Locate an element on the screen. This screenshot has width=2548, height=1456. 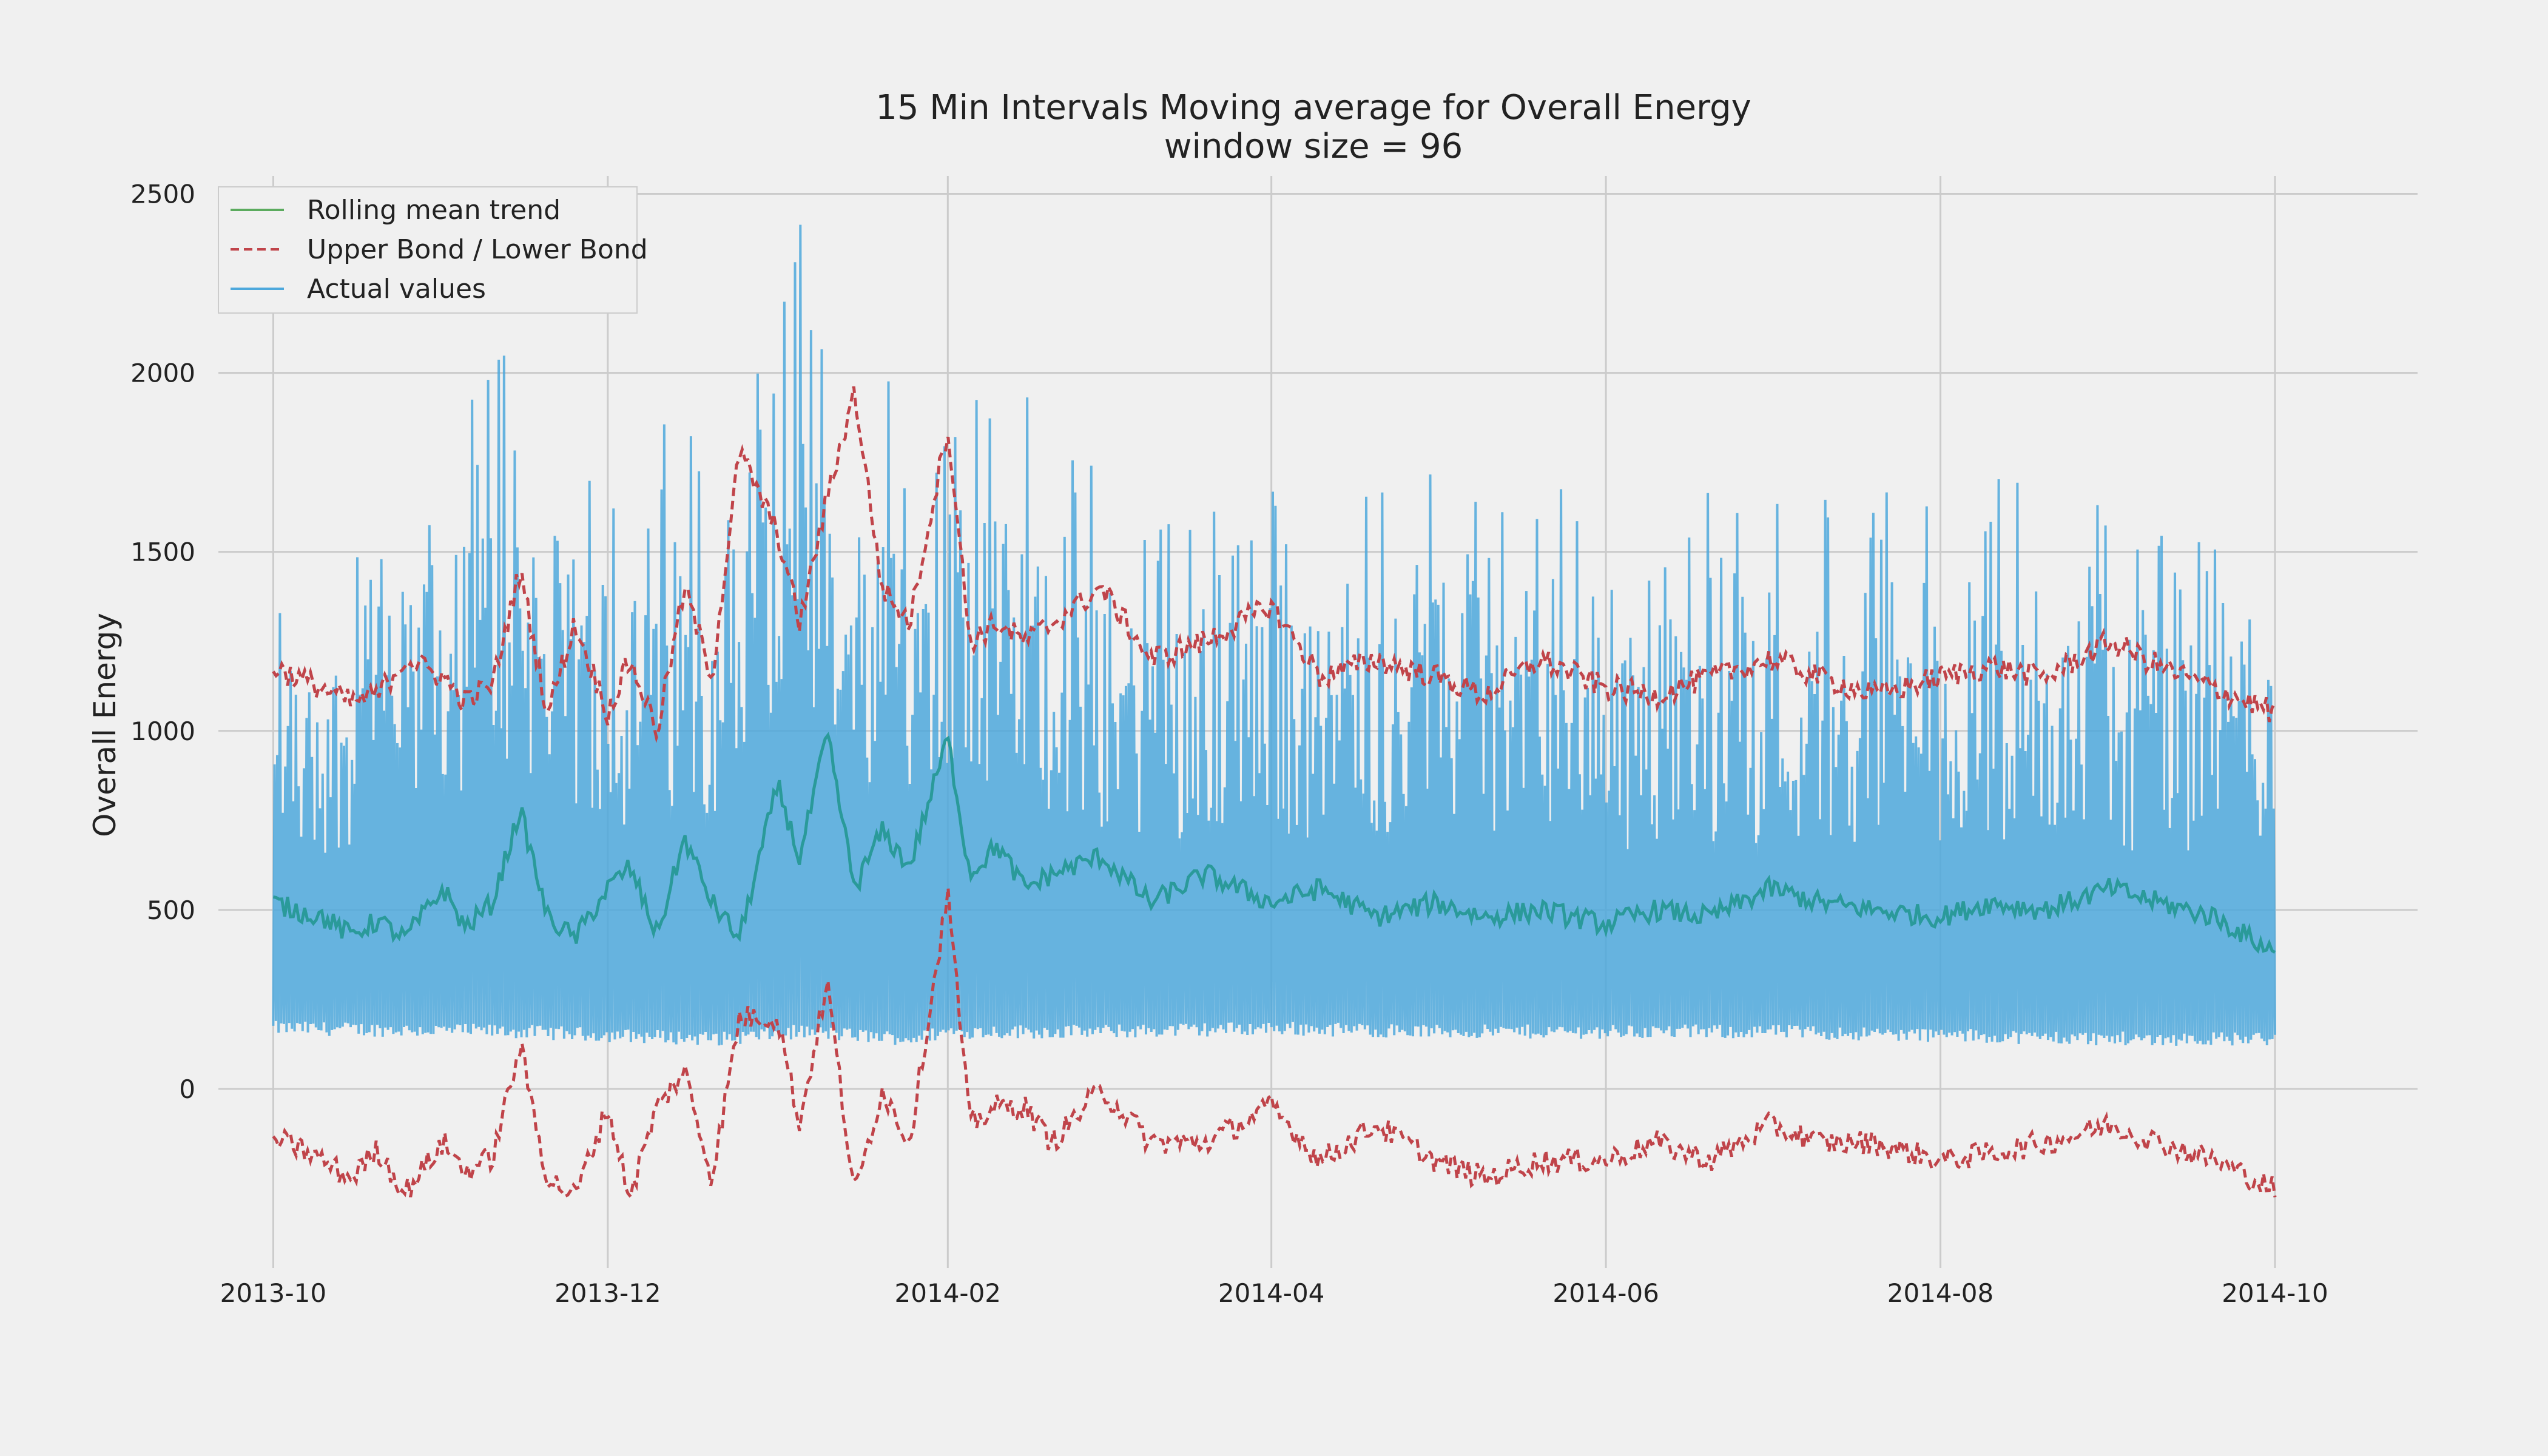
y-axis-ticks: 0 500 1000 1500 2000 2500 is located at coordinates (162, 642).